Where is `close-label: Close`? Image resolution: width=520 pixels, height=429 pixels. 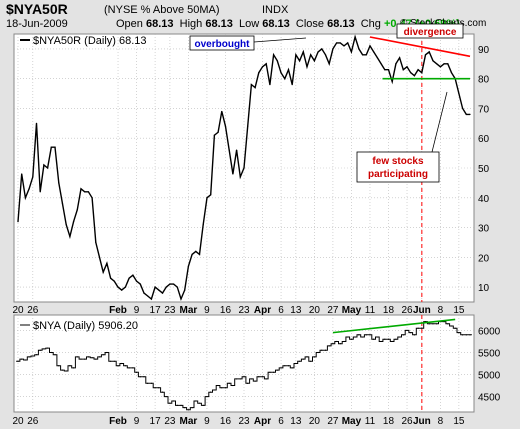
close-label: Close is located at coordinates (310, 24).